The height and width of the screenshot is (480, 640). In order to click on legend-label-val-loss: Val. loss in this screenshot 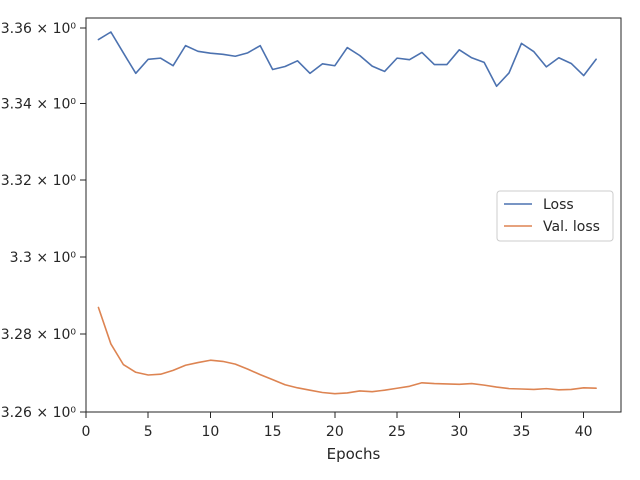, I will do `click(571, 227)`.